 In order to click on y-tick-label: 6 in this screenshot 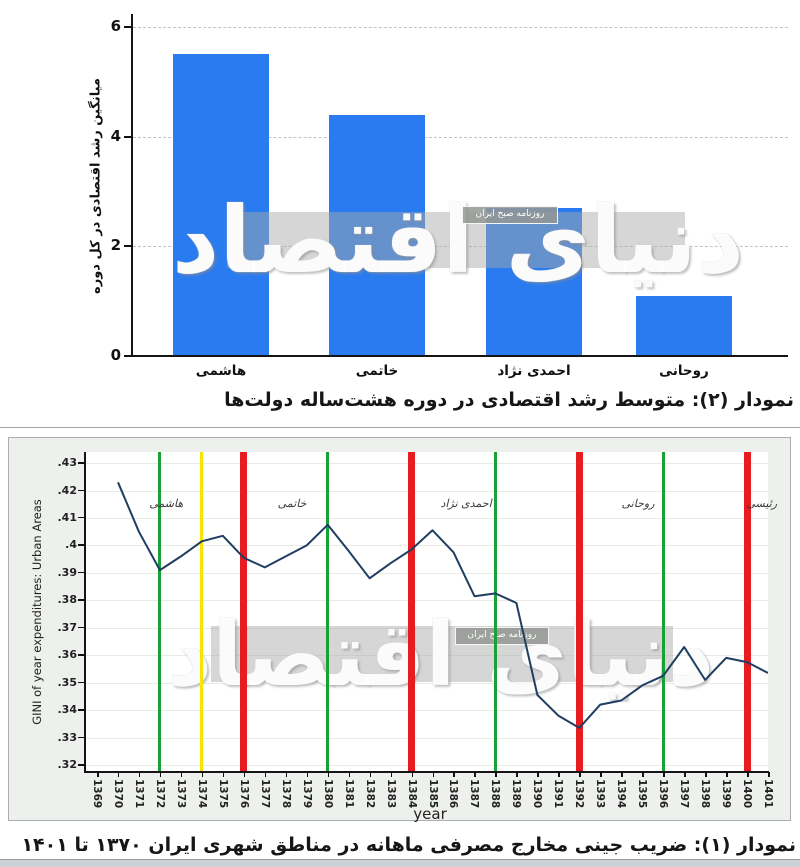, I will do `click(115, 26)`.